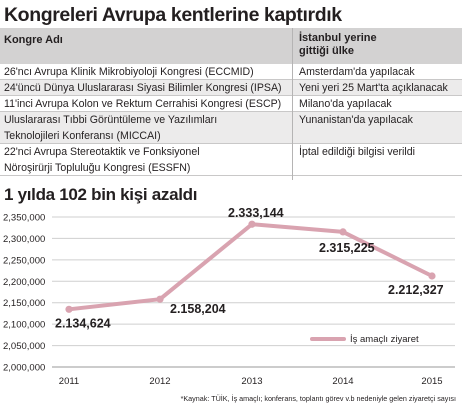 The height and width of the screenshot is (406, 462). What do you see at coordinates (231, 46) in the screenshot?
I see `table-header: Kongre Adı İstanbul yerine gittiği ülke` at bounding box center [231, 46].